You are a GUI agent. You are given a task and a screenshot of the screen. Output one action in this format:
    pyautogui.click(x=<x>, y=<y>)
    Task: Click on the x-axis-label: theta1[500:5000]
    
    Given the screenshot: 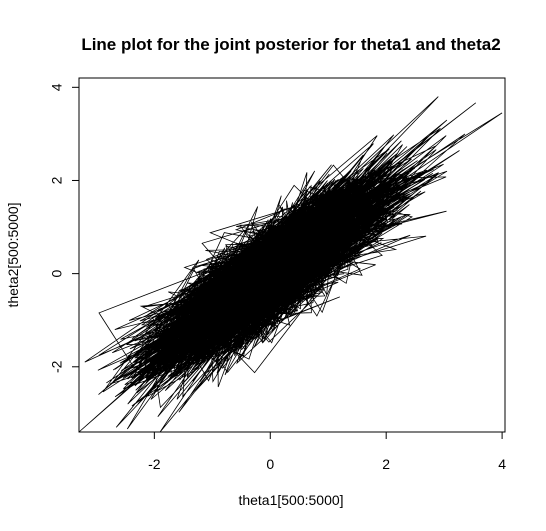 What is the action you would take?
    pyautogui.click(x=290, y=500)
    